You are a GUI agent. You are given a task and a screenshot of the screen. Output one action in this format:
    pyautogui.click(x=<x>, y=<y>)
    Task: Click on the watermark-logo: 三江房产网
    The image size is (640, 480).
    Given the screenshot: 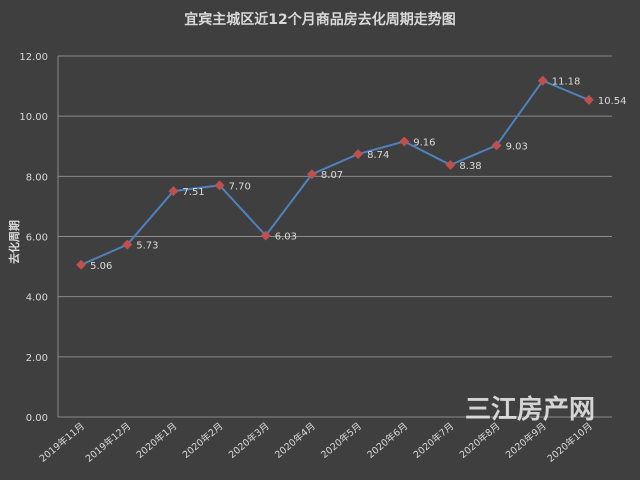 What is the action you would take?
    pyautogui.click(x=530, y=410)
    